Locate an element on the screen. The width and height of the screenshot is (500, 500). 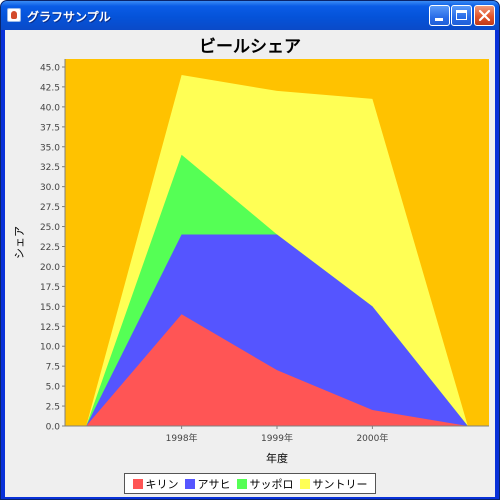
legend-item-3: サッポロ is located at coordinates (265, 484).